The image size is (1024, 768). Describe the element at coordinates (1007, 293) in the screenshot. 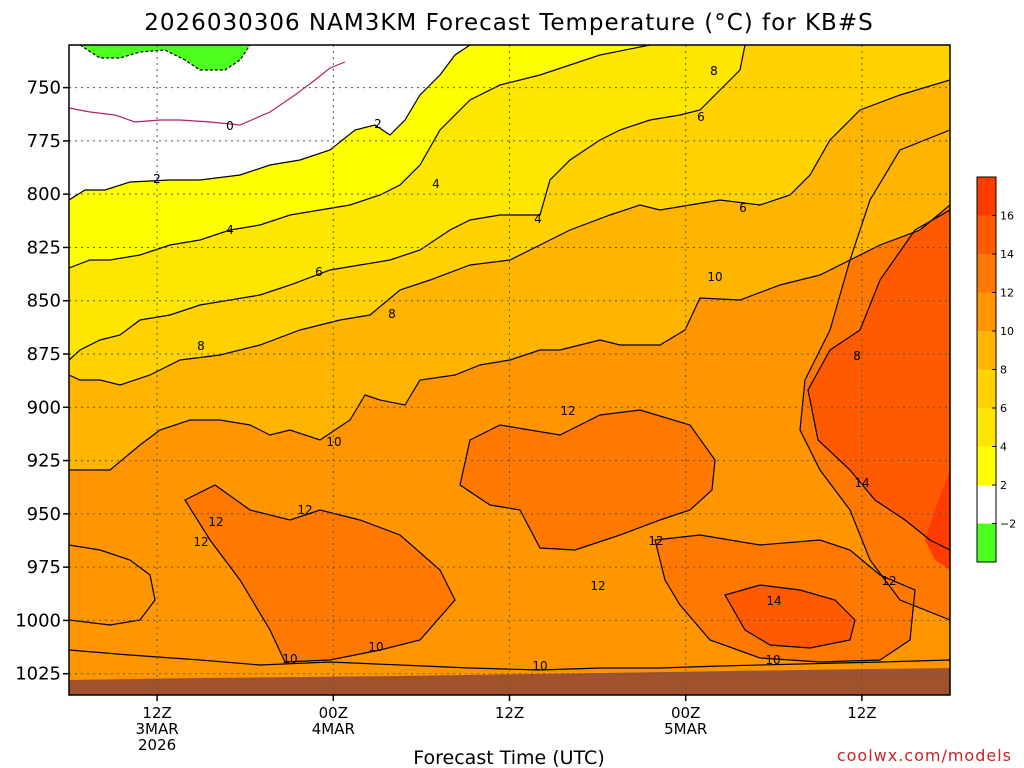

I see `colorbar-label: 12` at that location.